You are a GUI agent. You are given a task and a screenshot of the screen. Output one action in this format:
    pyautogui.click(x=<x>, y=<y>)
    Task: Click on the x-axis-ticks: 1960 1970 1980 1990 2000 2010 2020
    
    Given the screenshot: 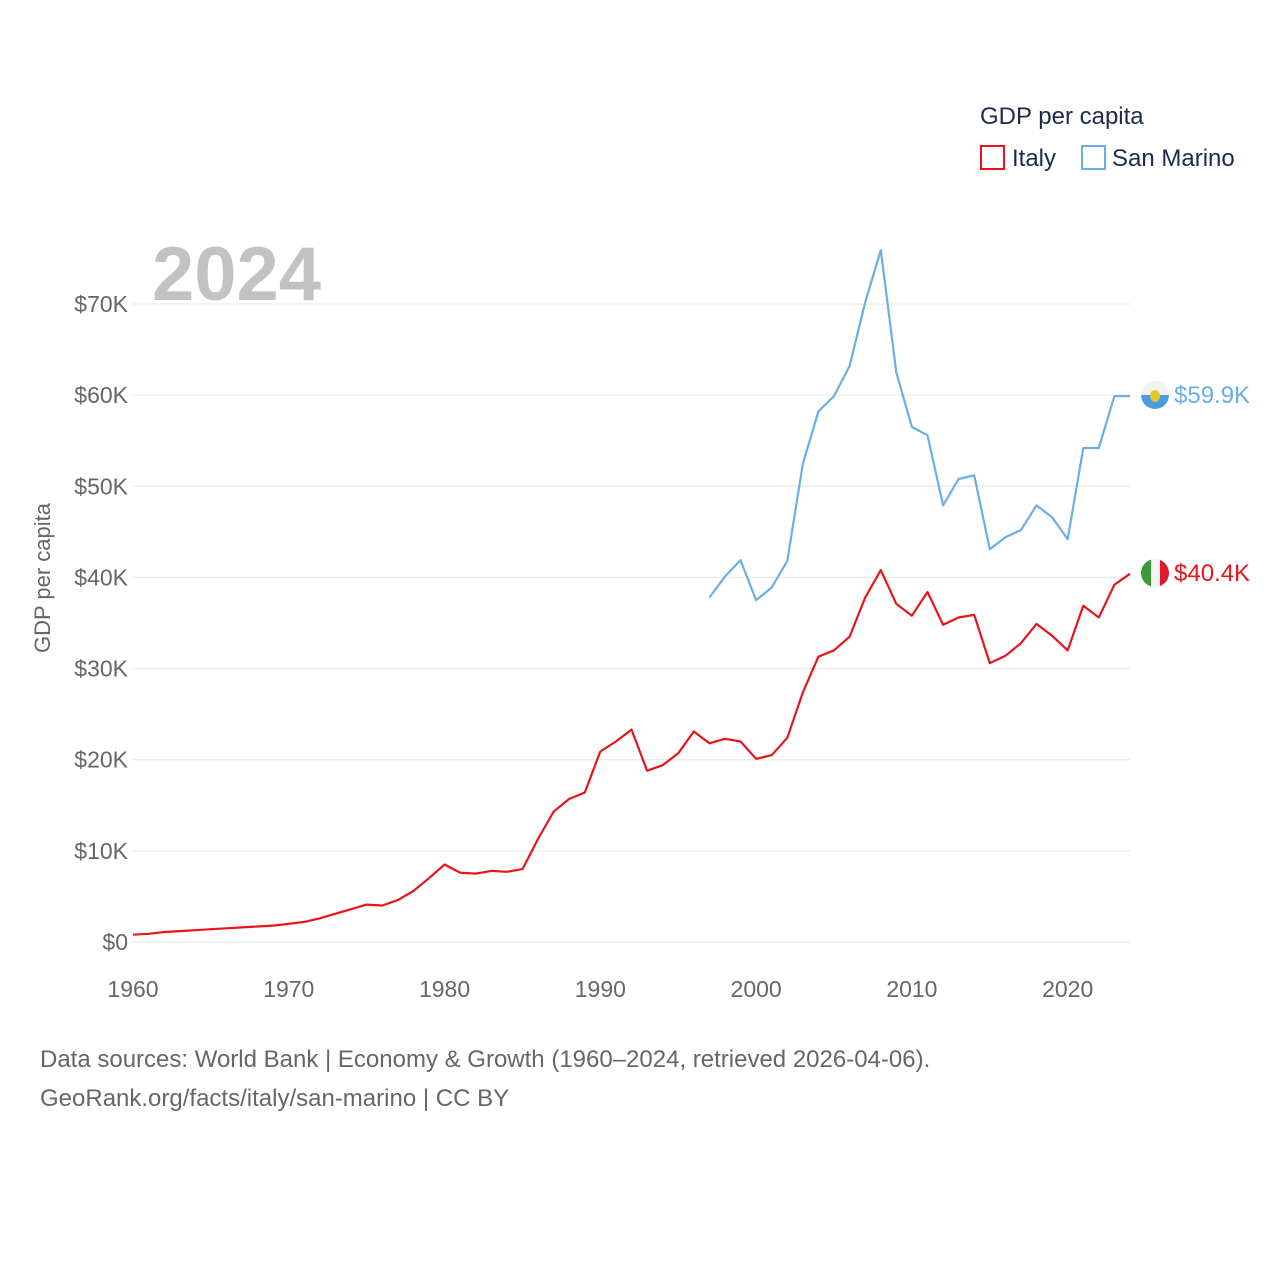 What is the action you would take?
    pyautogui.click(x=600, y=989)
    